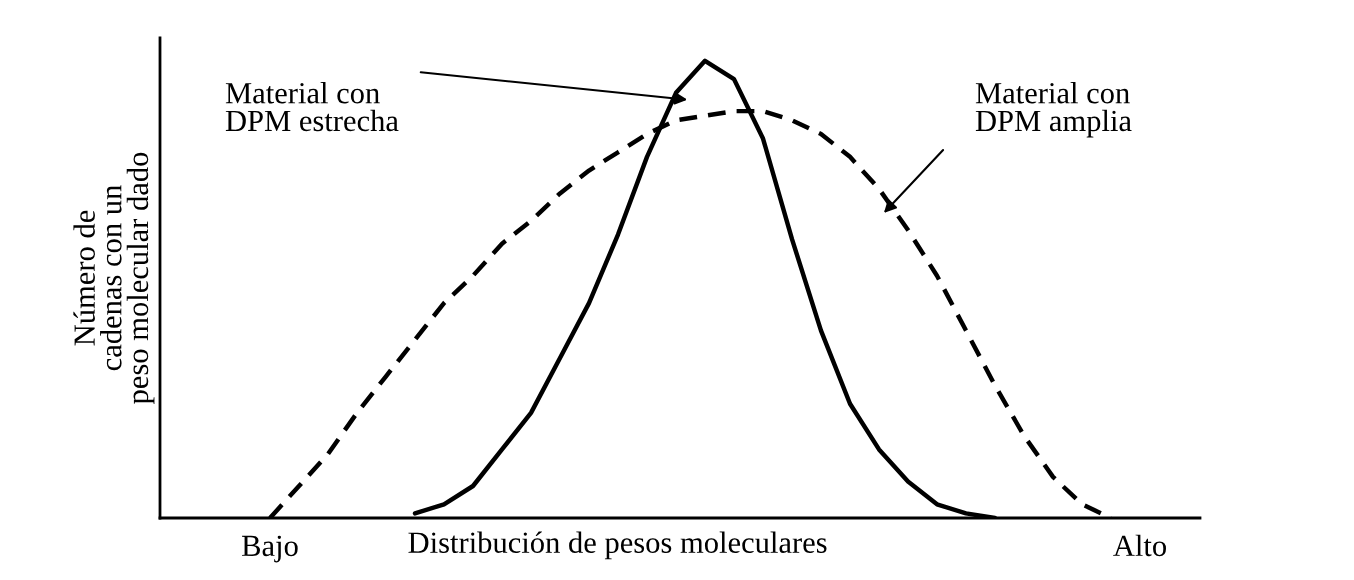 This screenshot has width=1354, height=580. I want to click on x-tick-label: Alto, so click(1139, 545).